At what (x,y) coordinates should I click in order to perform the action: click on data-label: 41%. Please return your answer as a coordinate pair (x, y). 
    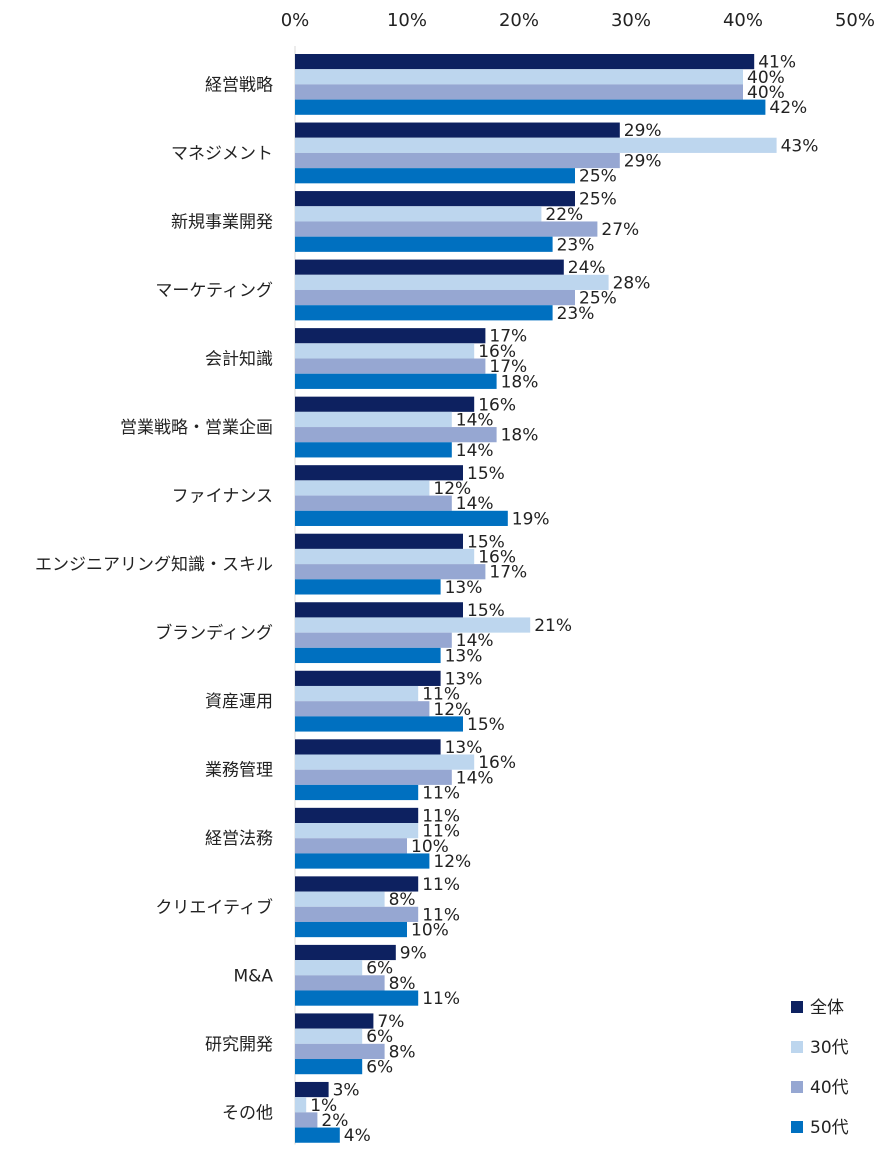
    Looking at the image, I should click on (777, 63).